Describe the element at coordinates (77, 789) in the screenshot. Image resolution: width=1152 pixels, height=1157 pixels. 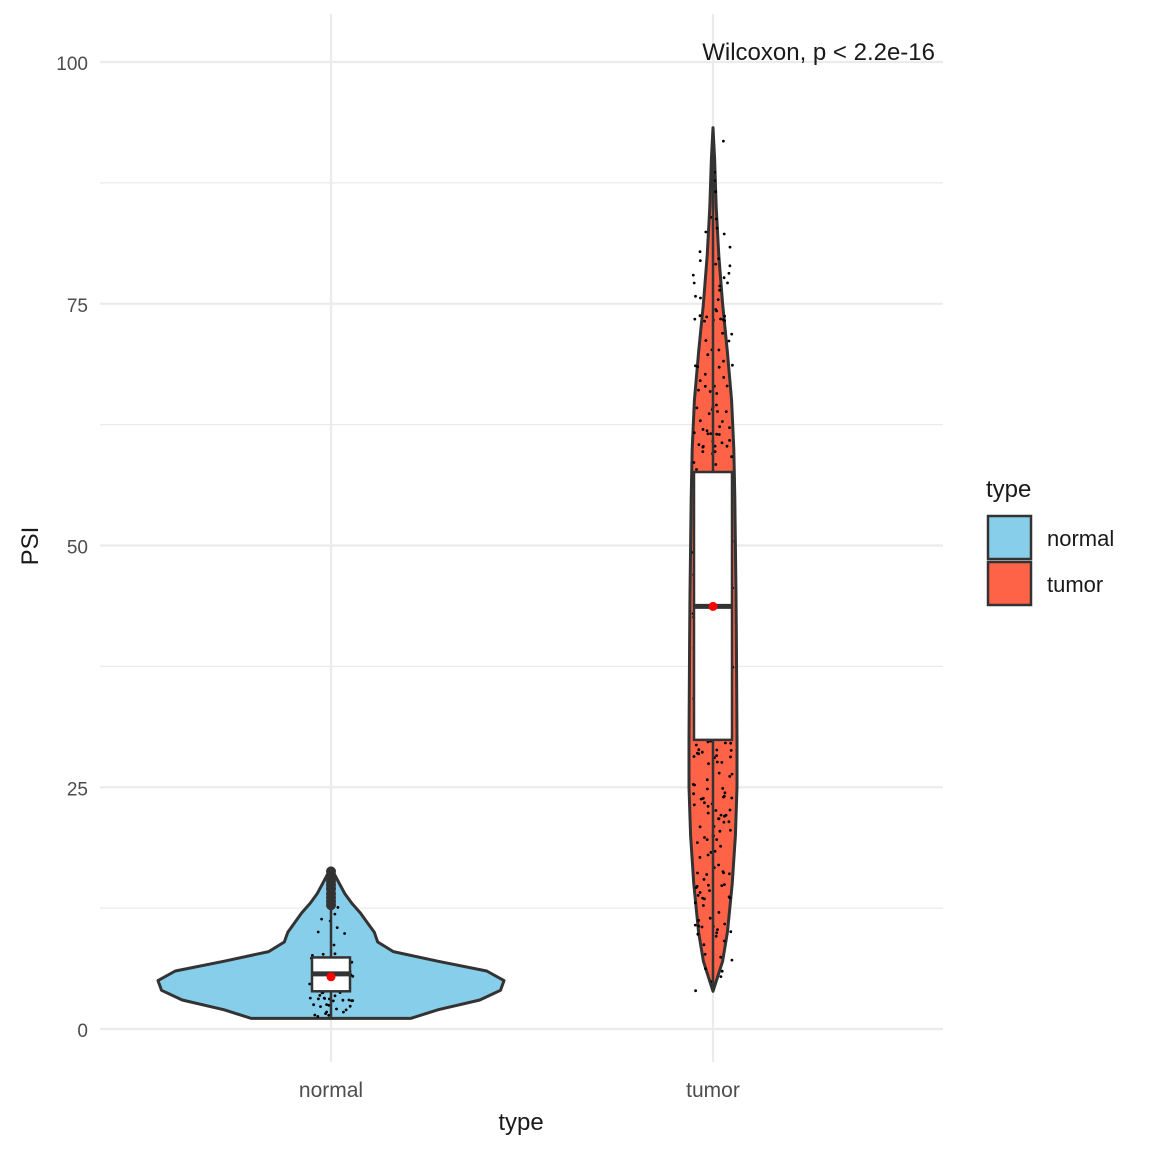
I see `y-tick-label-25: 25` at that location.